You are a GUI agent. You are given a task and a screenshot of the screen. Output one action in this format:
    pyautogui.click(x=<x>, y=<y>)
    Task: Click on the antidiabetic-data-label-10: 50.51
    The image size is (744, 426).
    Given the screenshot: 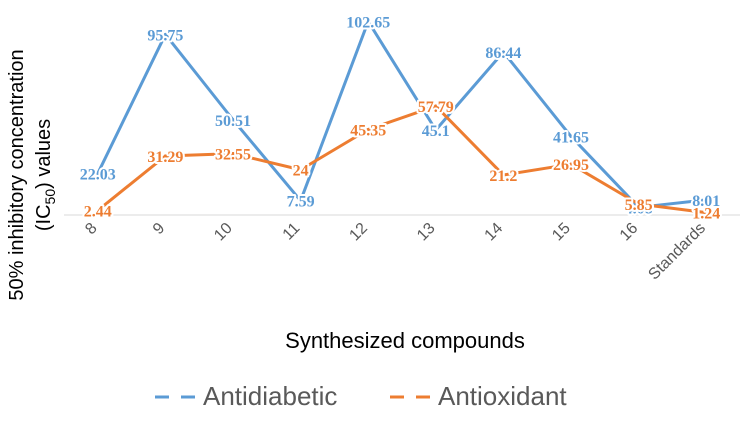 What is the action you would take?
    pyautogui.click(x=233, y=121)
    